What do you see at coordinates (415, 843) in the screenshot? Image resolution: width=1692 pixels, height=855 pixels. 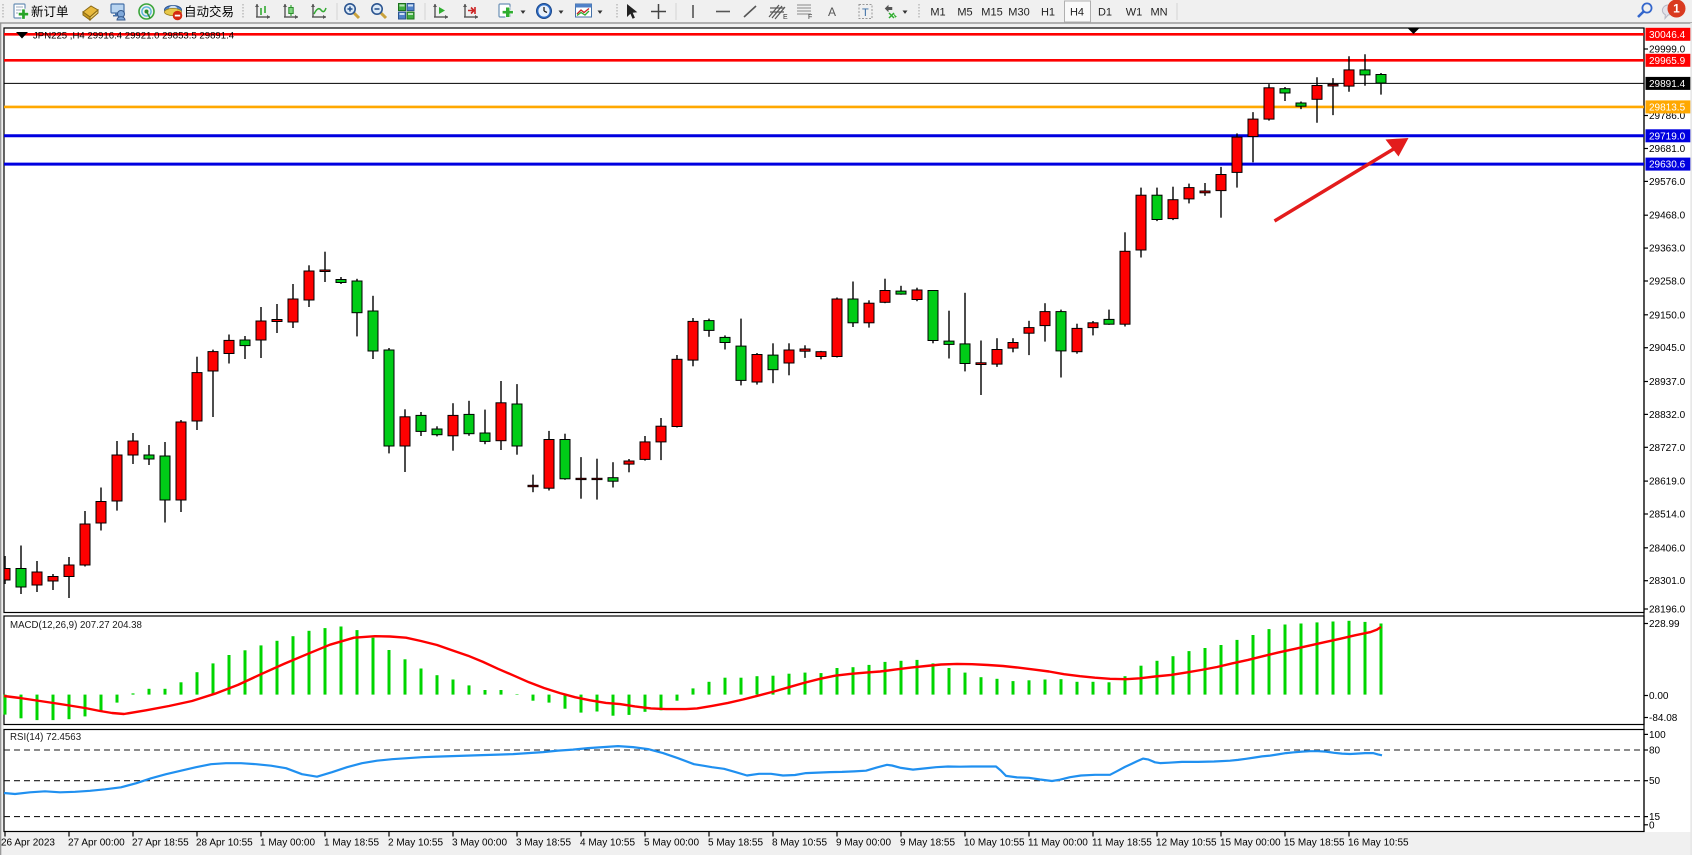 I see `svg-text: 2 May 10:55` at bounding box center [415, 843].